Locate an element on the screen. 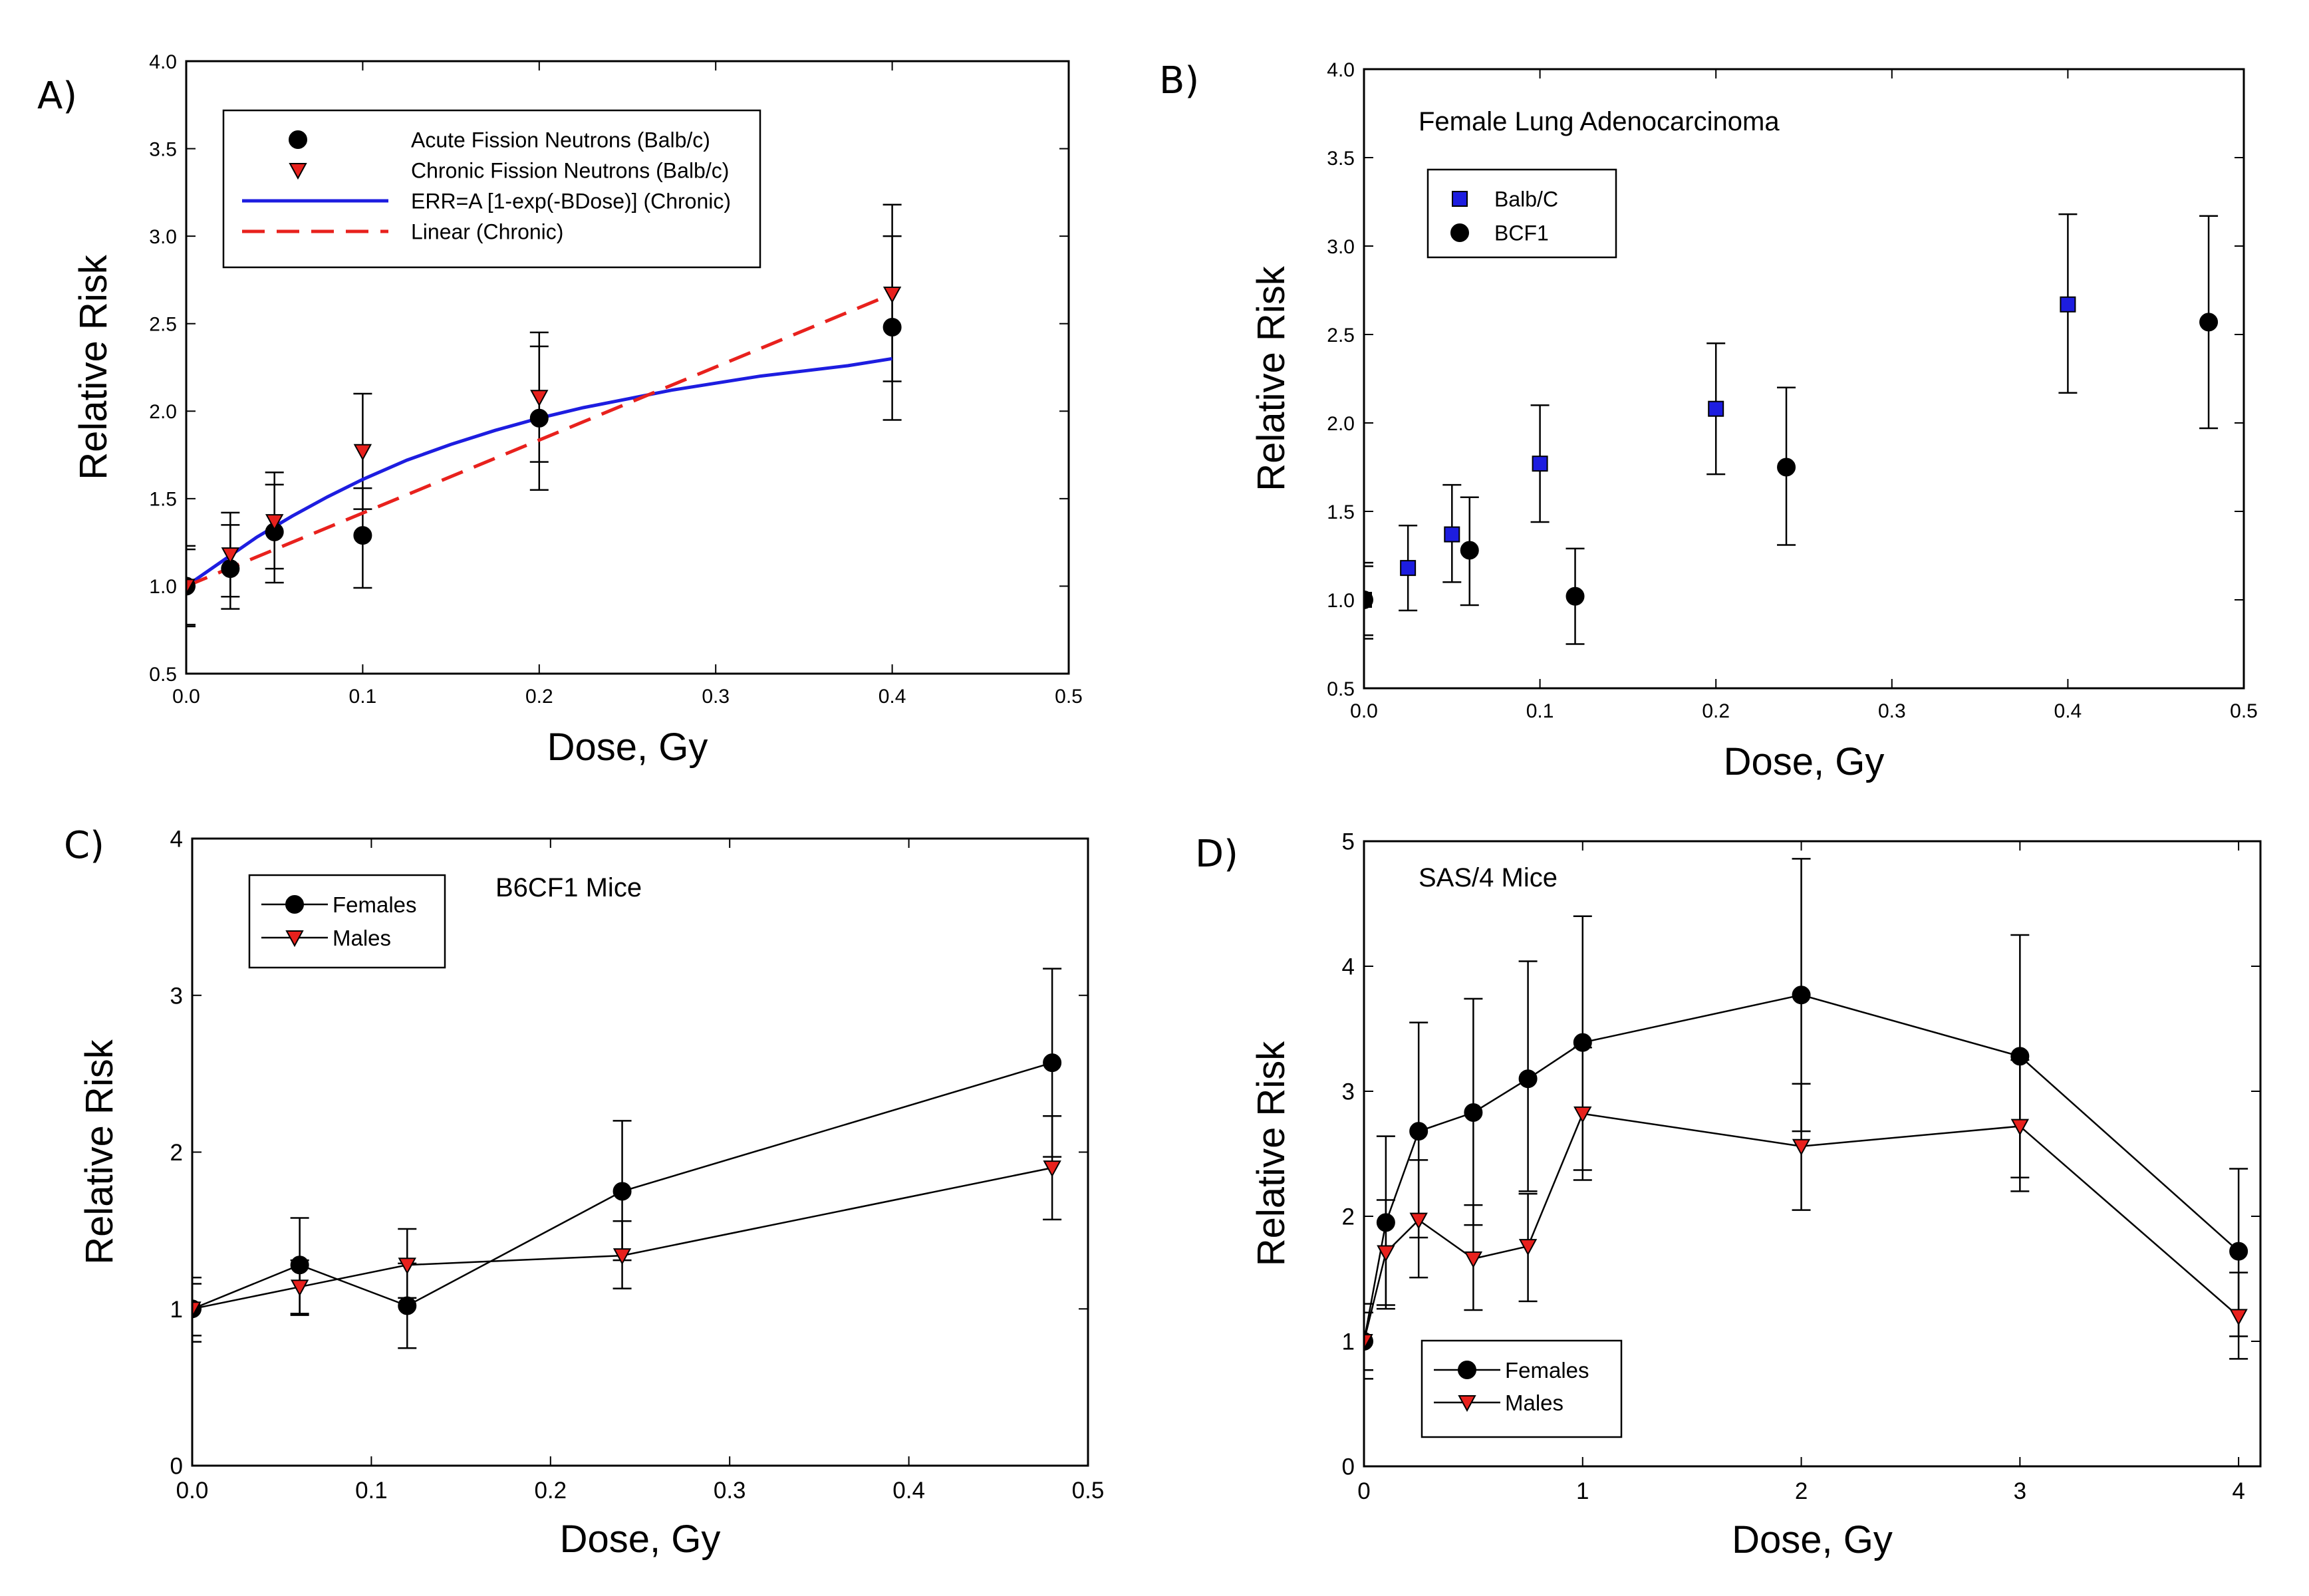 The image size is (2309, 1596). legend: Females Males is located at coordinates (347, 921).